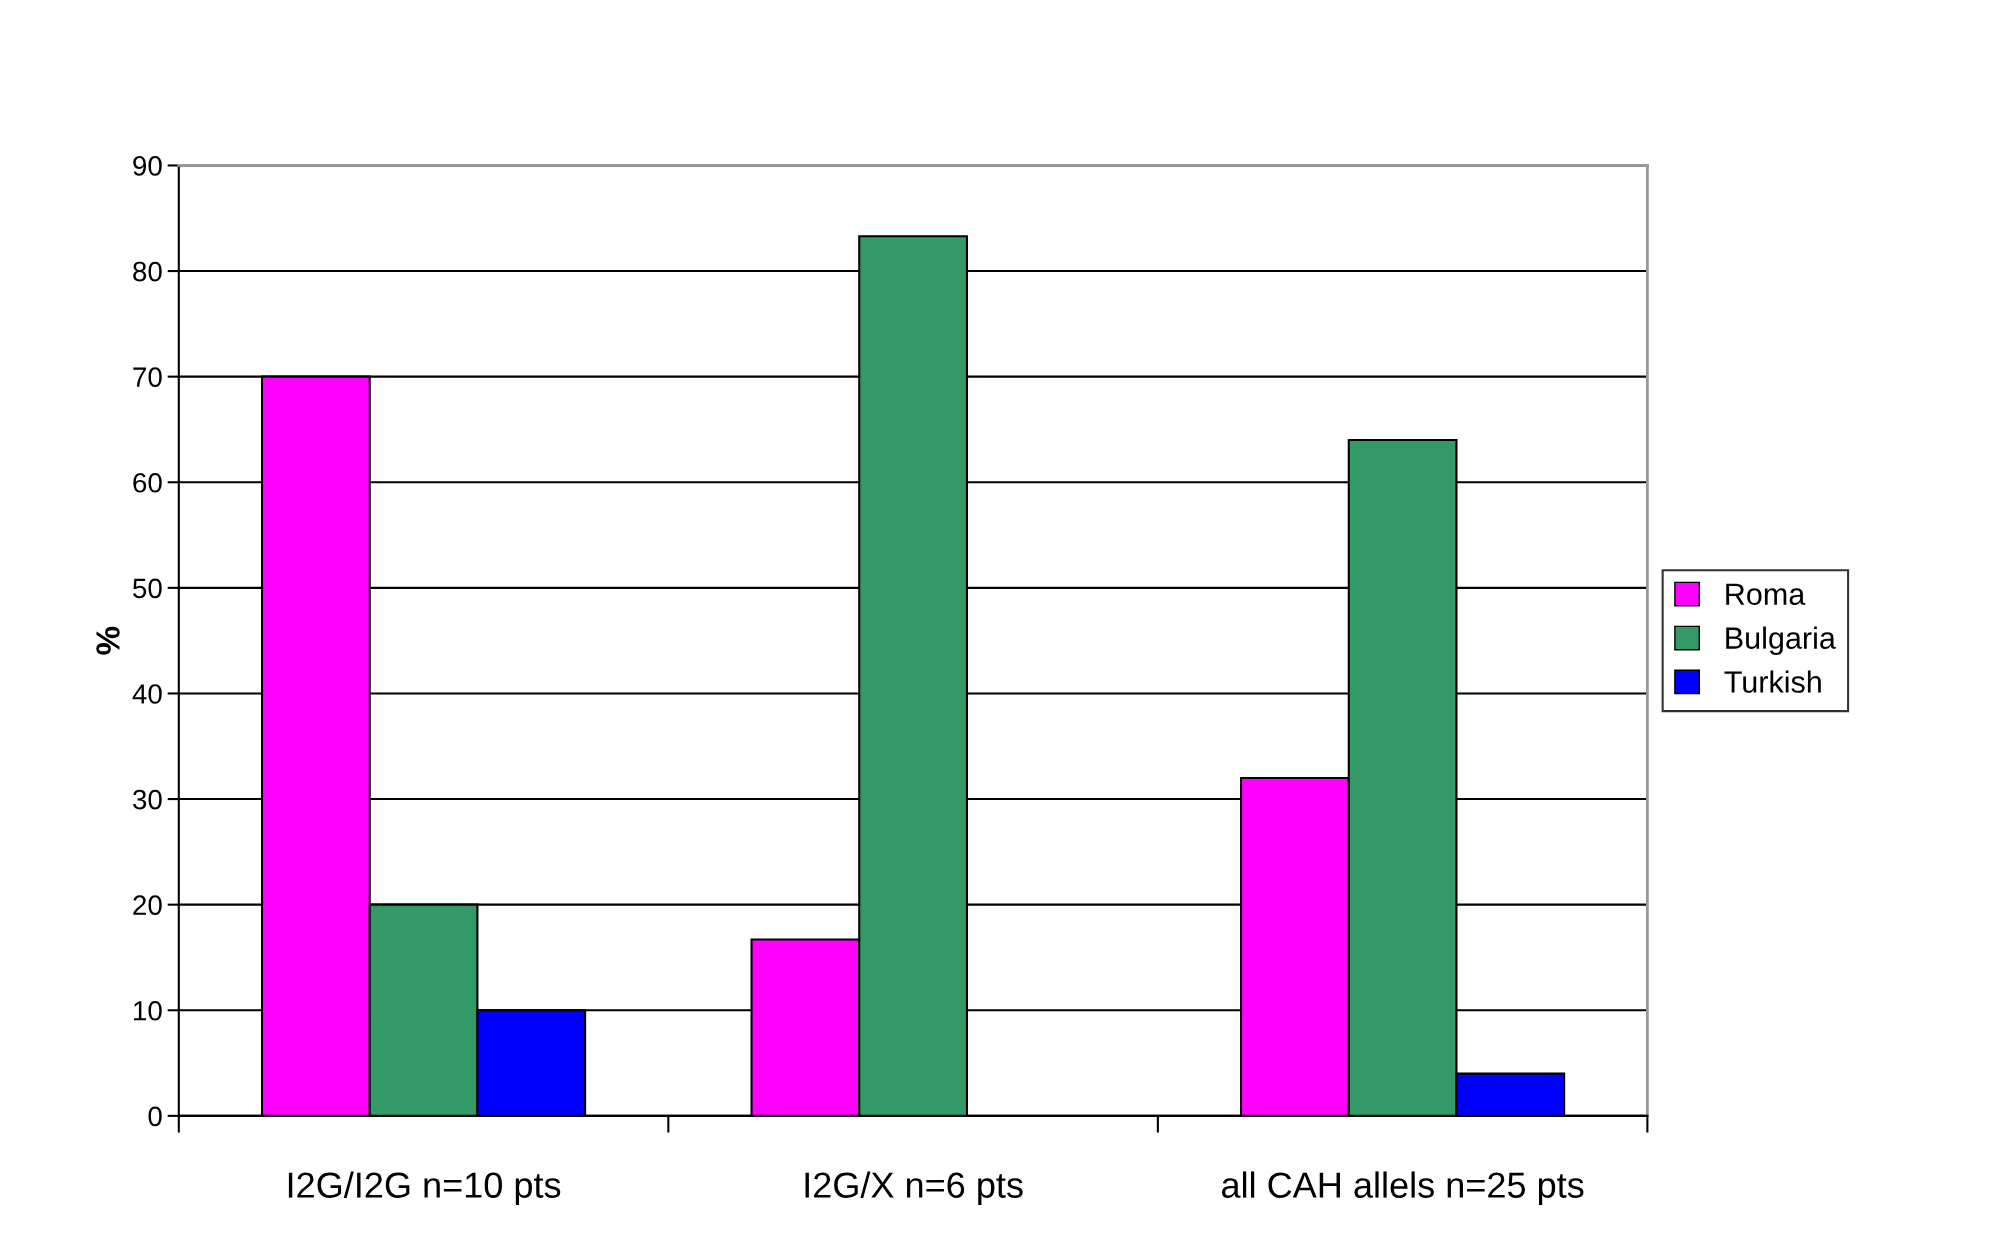 Image resolution: width=2009 pixels, height=1244 pixels. Describe the element at coordinates (147, 271) in the screenshot. I see `y-tick-label: 80` at that location.